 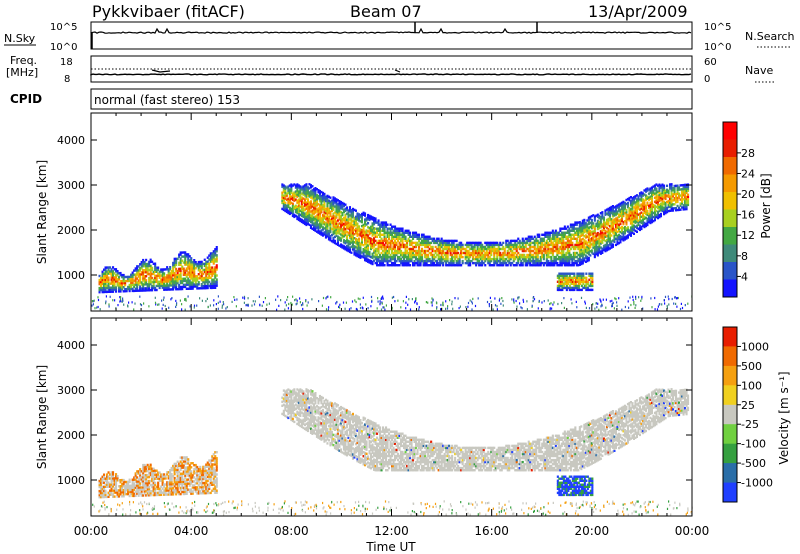 I want to click on cpid-label: CPID, so click(x=26, y=99).